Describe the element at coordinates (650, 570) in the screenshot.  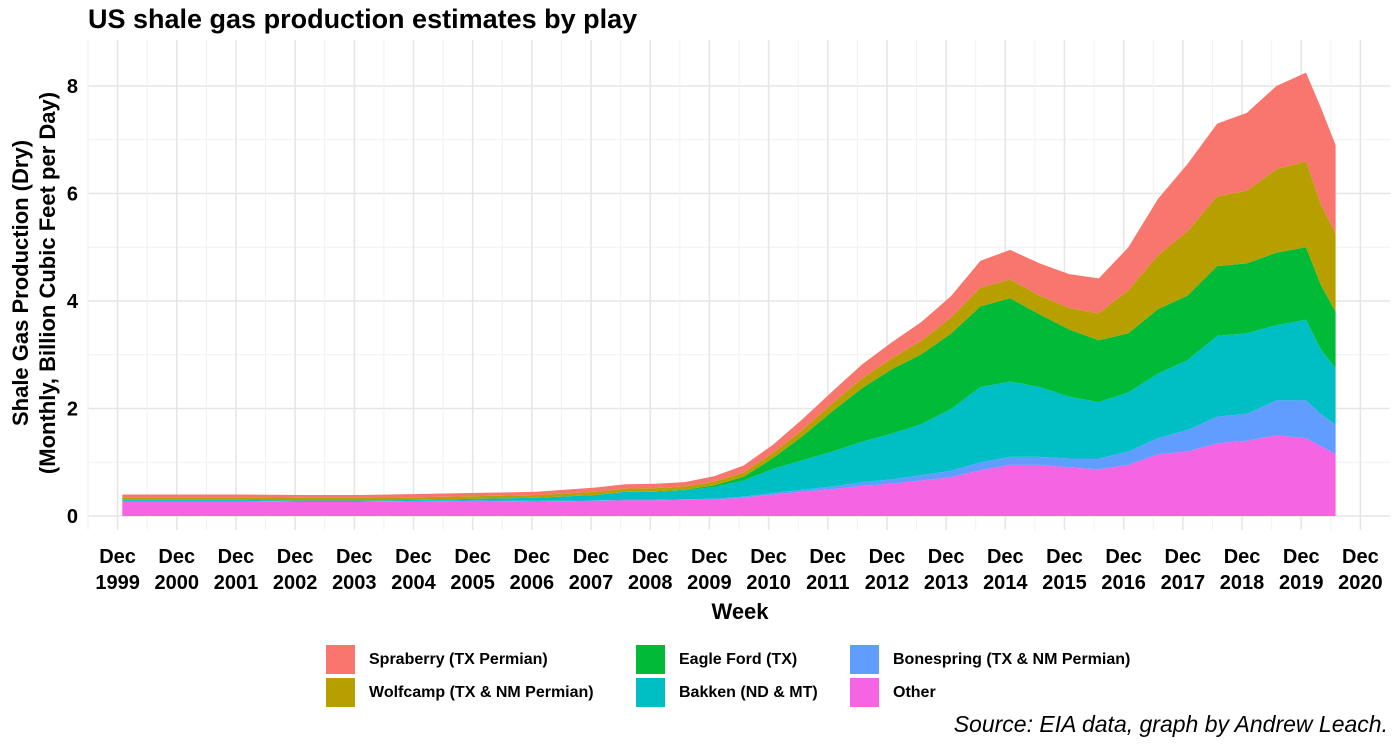
I see `x-tick-label: Dec 2008` at that location.